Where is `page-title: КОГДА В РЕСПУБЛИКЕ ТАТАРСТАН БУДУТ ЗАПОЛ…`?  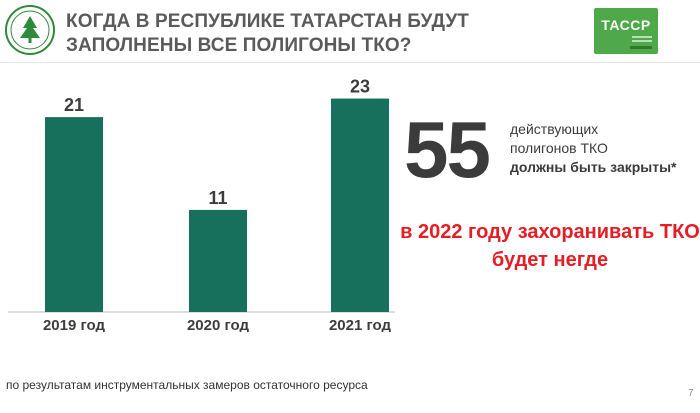
page-title: КОГДА В РЕСПУБЛИКЕ ТАТАРСТАН БУДУТ ЗАПОЛ… is located at coordinates (267, 33).